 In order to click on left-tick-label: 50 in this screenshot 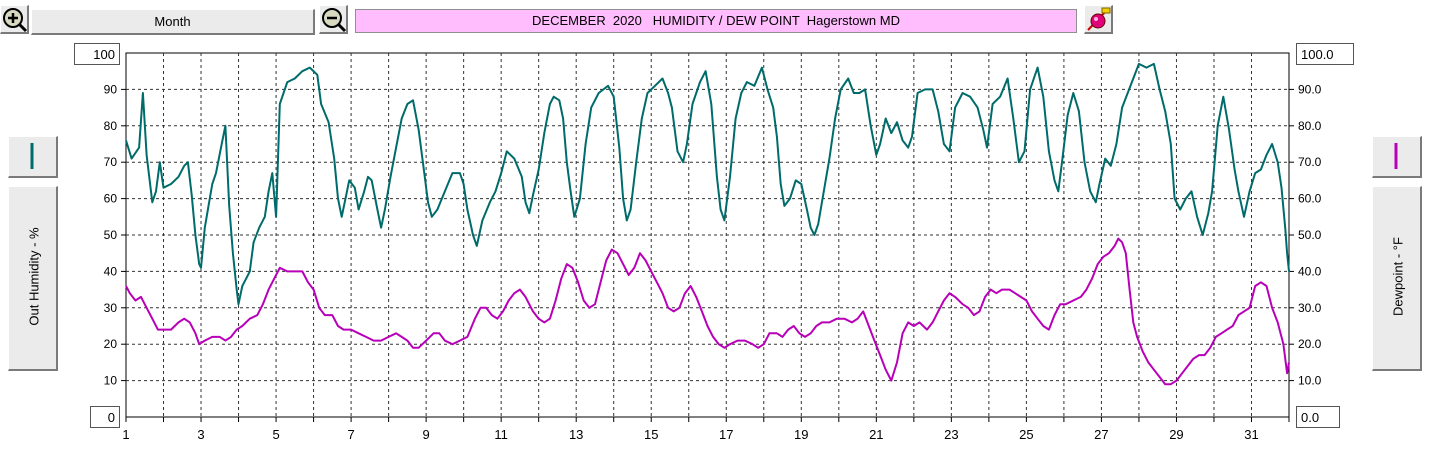, I will do `click(111, 235)`.